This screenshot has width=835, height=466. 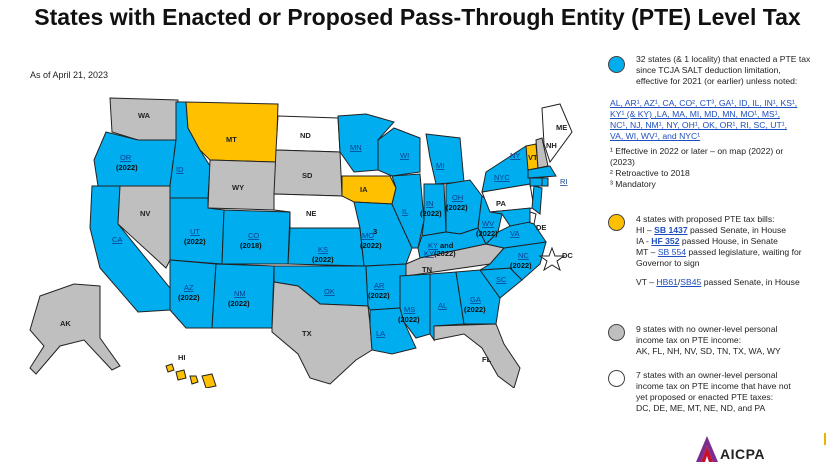 What do you see at coordinates (501, 203) in the screenshot?
I see `label-pa: PA` at bounding box center [501, 203].